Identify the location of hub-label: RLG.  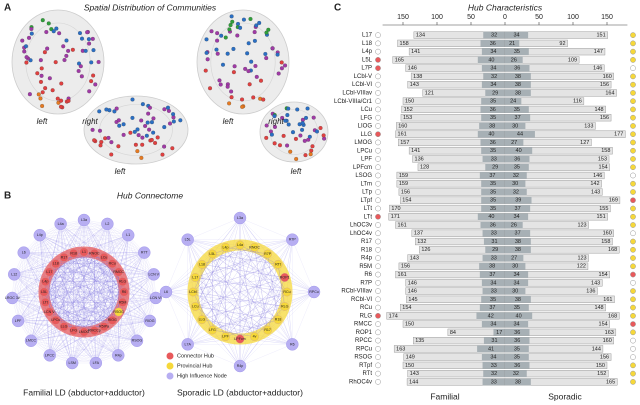
(285, 306).